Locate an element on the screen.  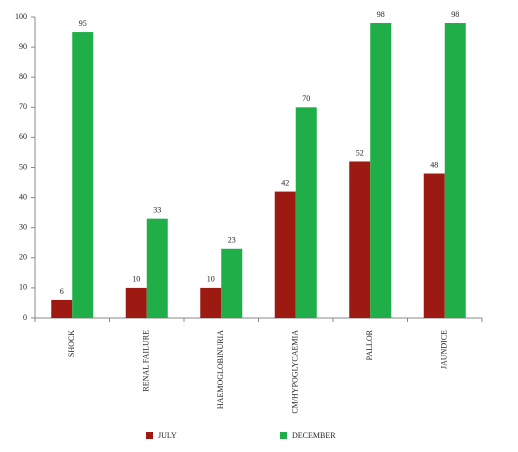
x-tick-label: CM/HYPOGLYCAEMIA is located at coordinates (295, 372).